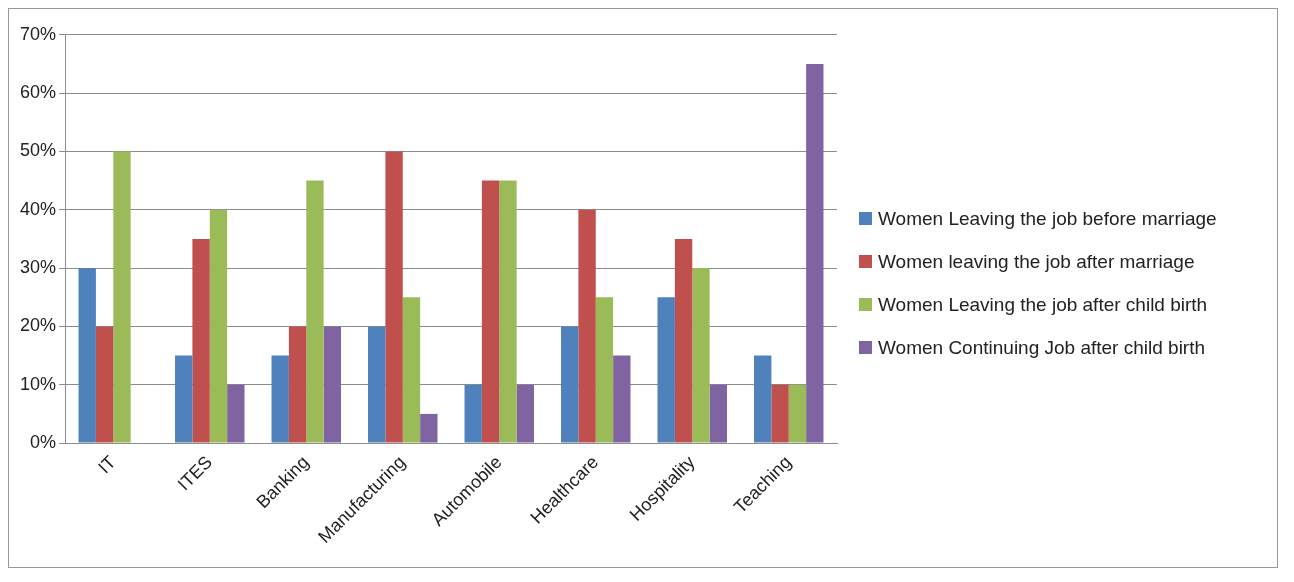  I want to click on y-tick-label: 40%, so click(38, 208).